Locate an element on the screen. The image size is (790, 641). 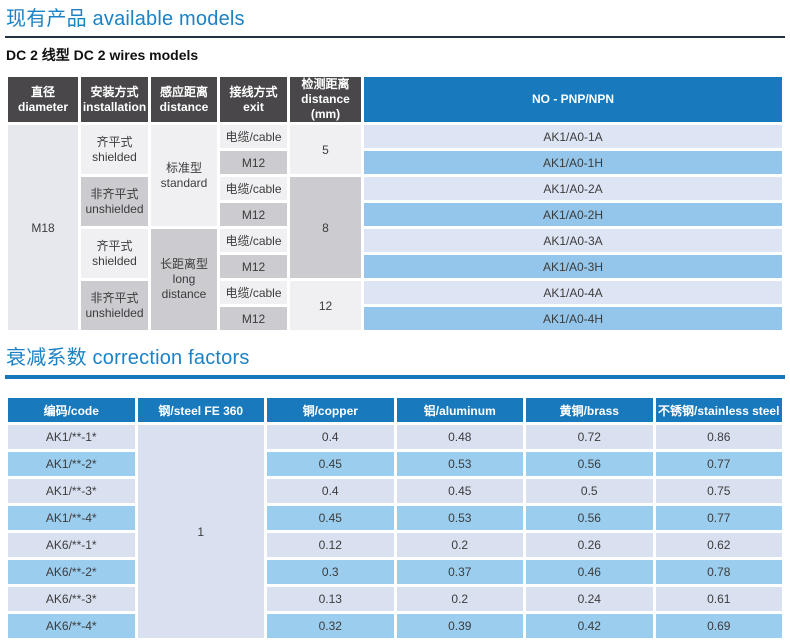
diameter-cell: M18 is located at coordinates (43, 227).